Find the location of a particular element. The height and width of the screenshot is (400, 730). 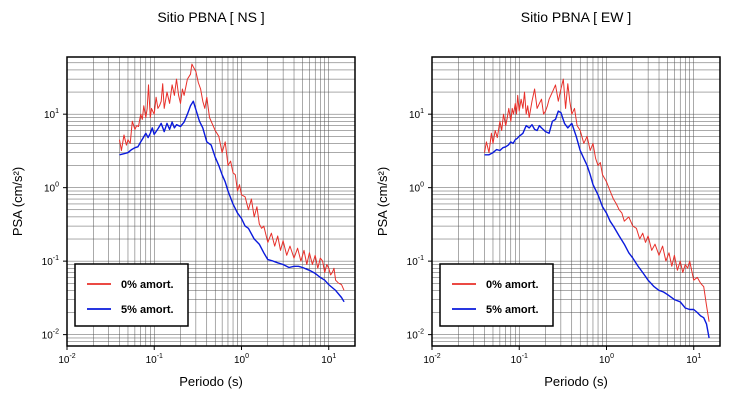

chart-title: Sitio PBNA [ NS ] is located at coordinates (210, 17).